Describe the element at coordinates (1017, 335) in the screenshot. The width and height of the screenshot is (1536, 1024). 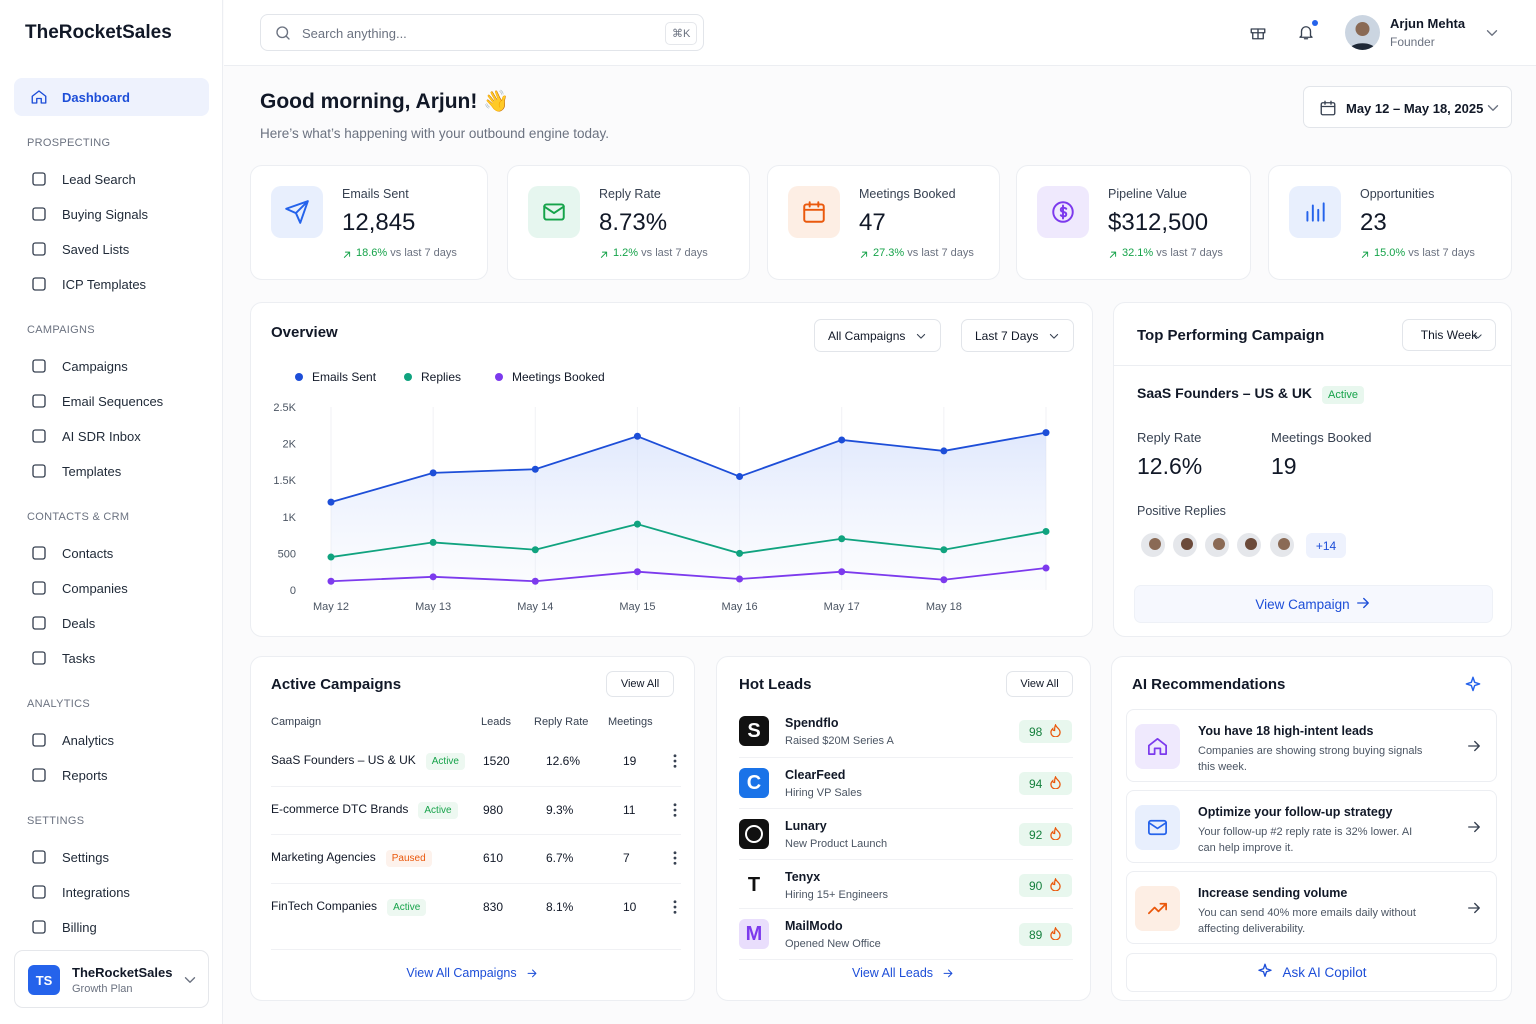
I see `filter: Last 7 Days` at that location.